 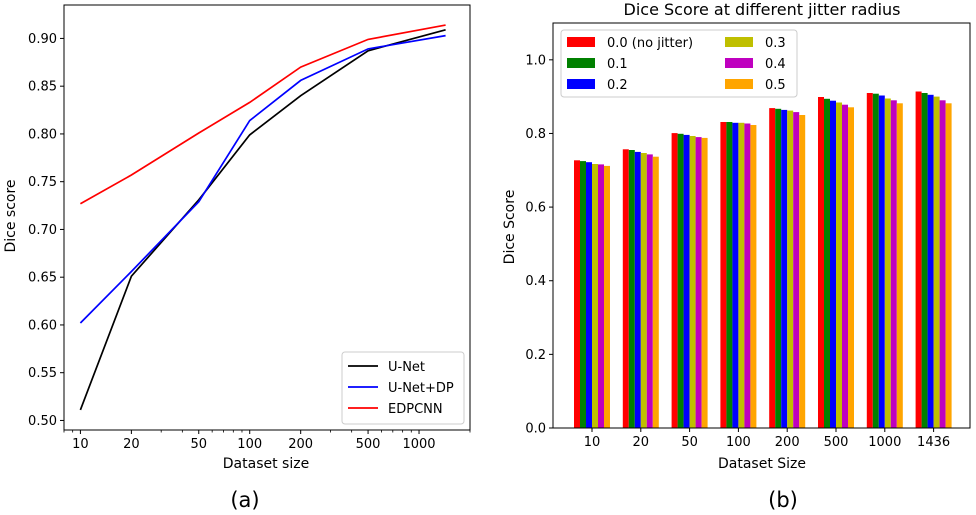 What do you see at coordinates (42, 39) in the screenshot?
I see `y-tick-label: 0.90` at bounding box center [42, 39].